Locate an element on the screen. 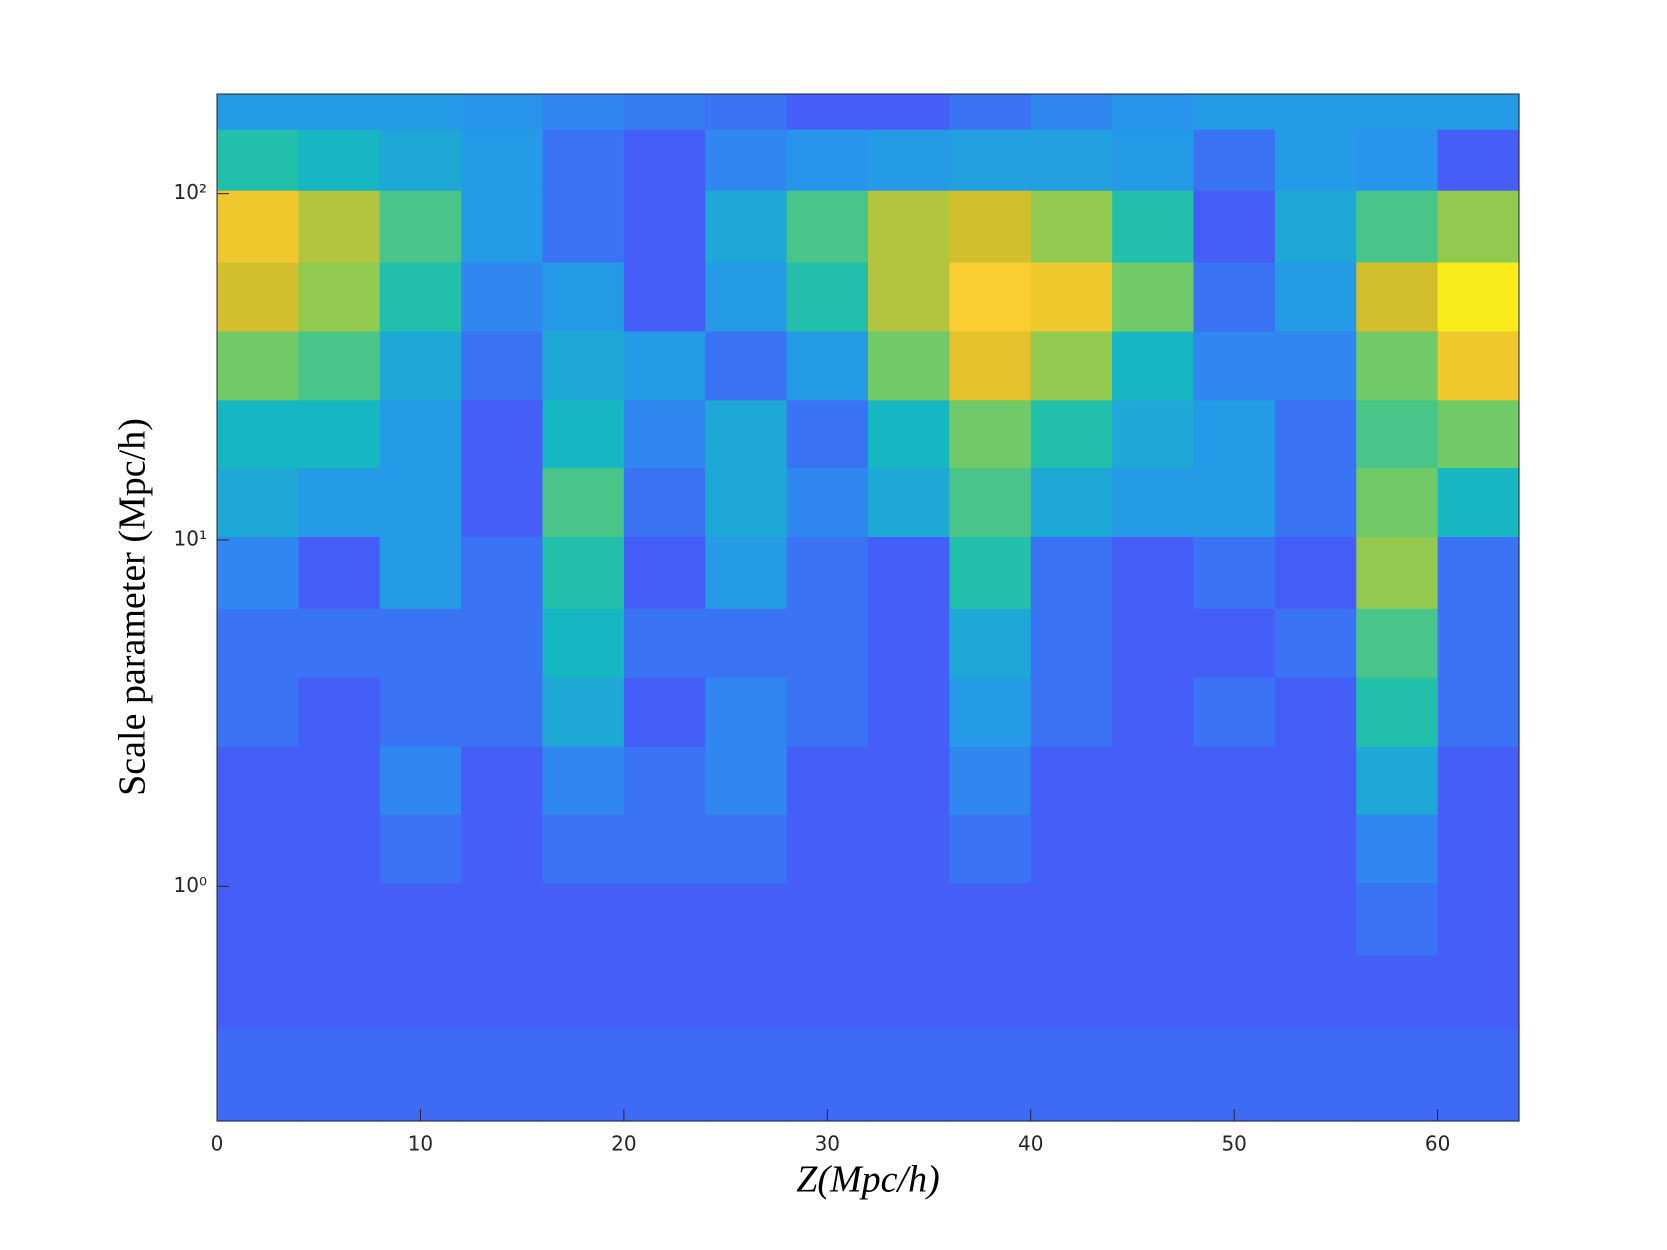 This screenshot has width=1667, height=1250. x-tick-label: 60 is located at coordinates (1437, 1144).